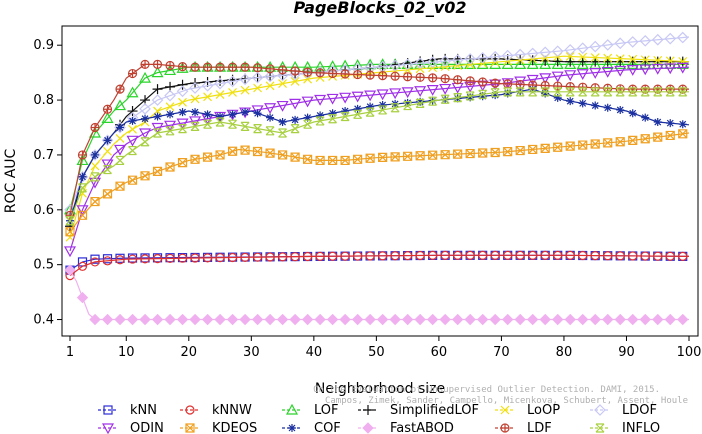 The image size is (702, 434). What do you see at coordinates (47, 183) in the screenshot?
I see `y-axis: 0.4 0.5 0.6 0.7 0.8 0.9` at bounding box center [47, 183].